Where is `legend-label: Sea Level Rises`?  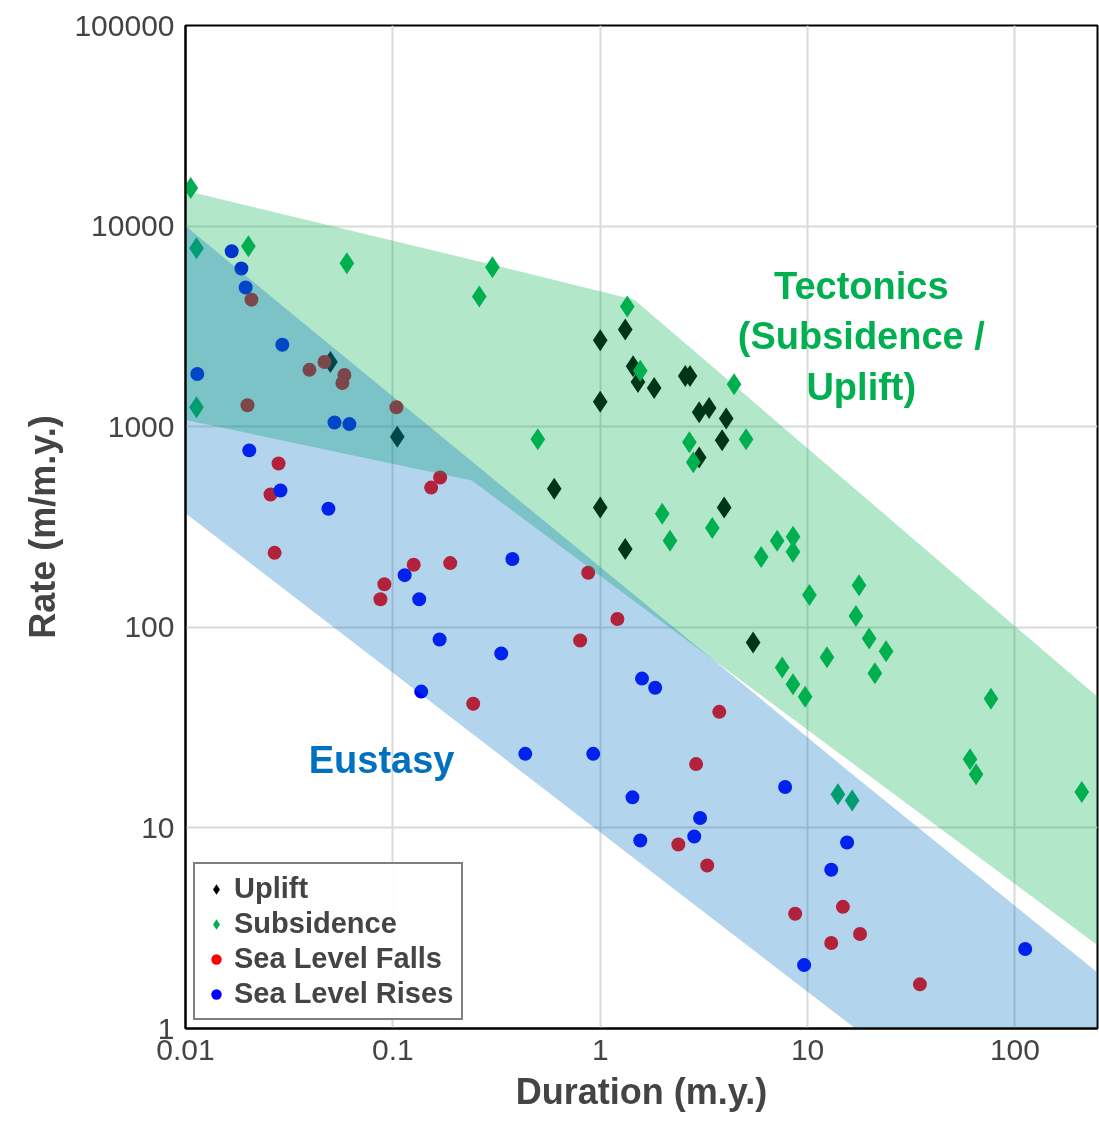 legend-label: Sea Level Rises is located at coordinates (344, 993).